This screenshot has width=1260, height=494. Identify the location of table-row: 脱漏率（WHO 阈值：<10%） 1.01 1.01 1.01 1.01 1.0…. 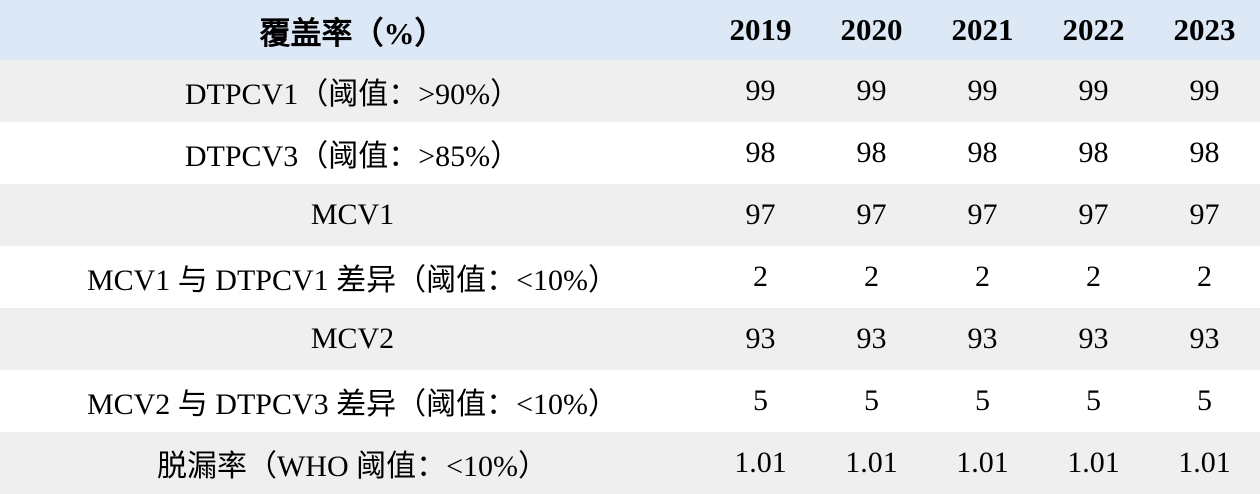
(630, 463).